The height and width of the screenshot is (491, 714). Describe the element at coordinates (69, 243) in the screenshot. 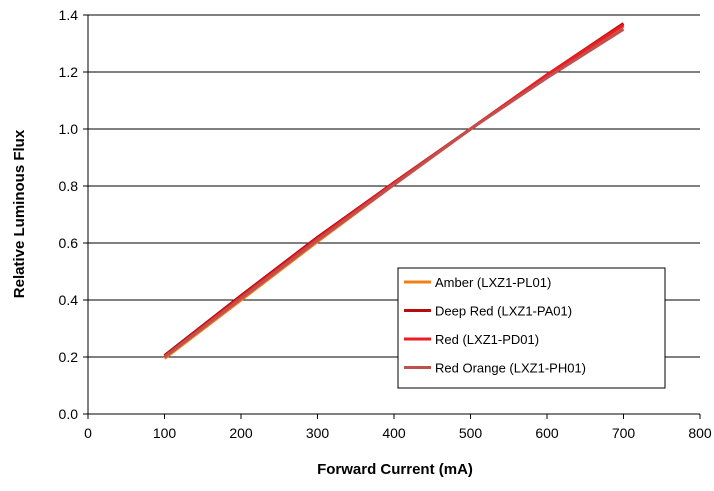

I see `y-tick-label: 0.6` at that location.